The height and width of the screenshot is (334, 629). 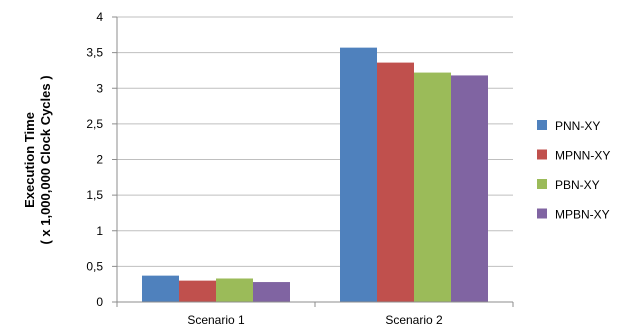 What do you see at coordinates (99, 231) in the screenshot?
I see `y-tick-label: 1` at bounding box center [99, 231].